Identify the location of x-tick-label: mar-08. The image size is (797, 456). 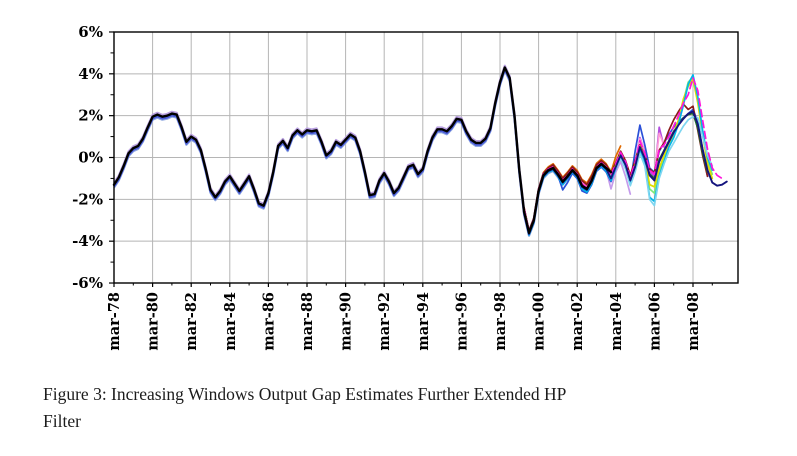
(693, 321).